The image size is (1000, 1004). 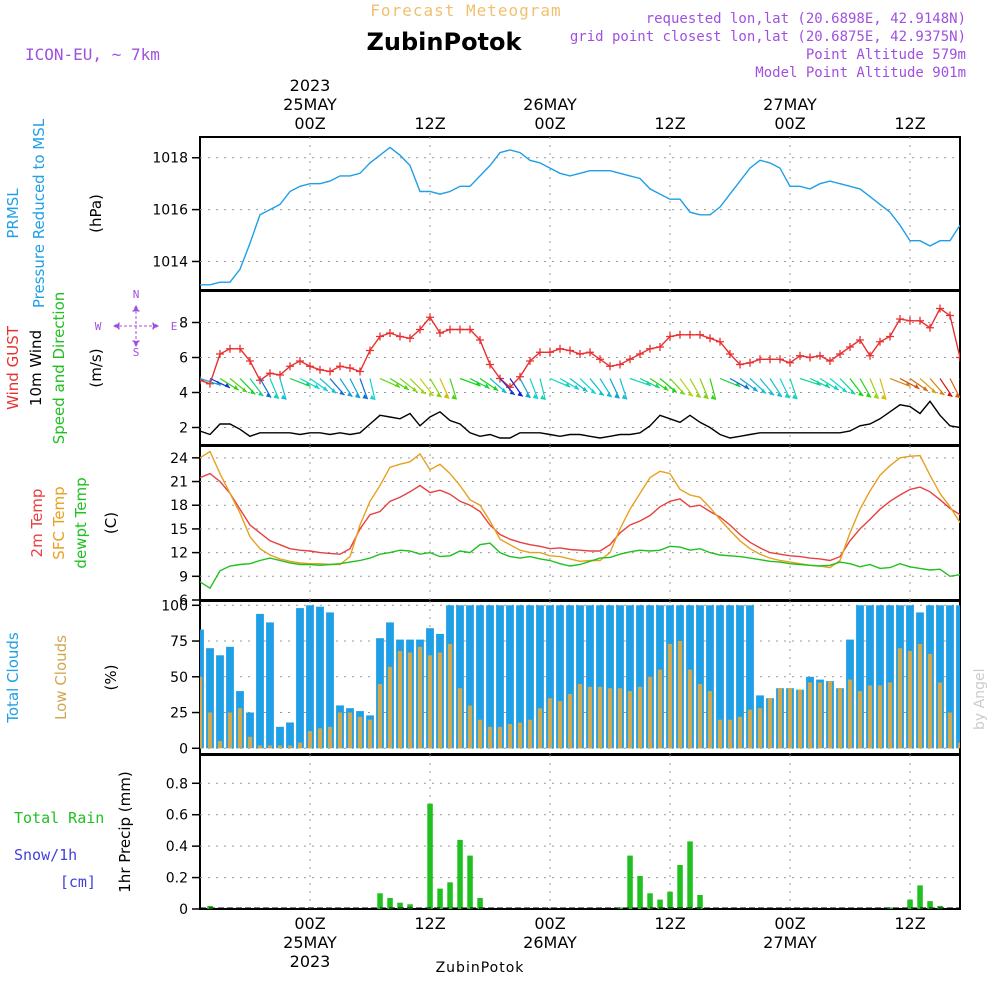 What do you see at coordinates (177, 816) in the screenshot?
I see `precip-ytick-label: 0.6` at bounding box center [177, 816].